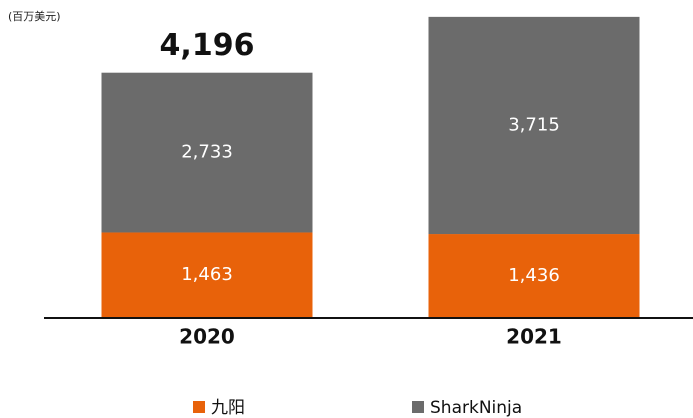 The width and height of the screenshot is (693, 418). I want to click on legend-label: SharkNinja, so click(476, 408).